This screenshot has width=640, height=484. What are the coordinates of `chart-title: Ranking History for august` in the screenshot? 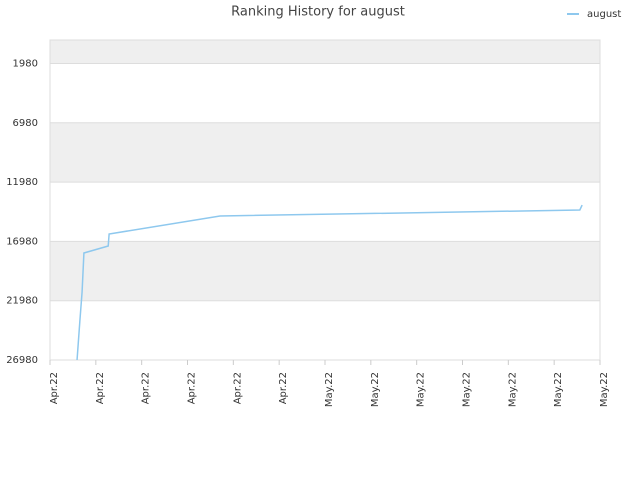 It's located at (318, 12).